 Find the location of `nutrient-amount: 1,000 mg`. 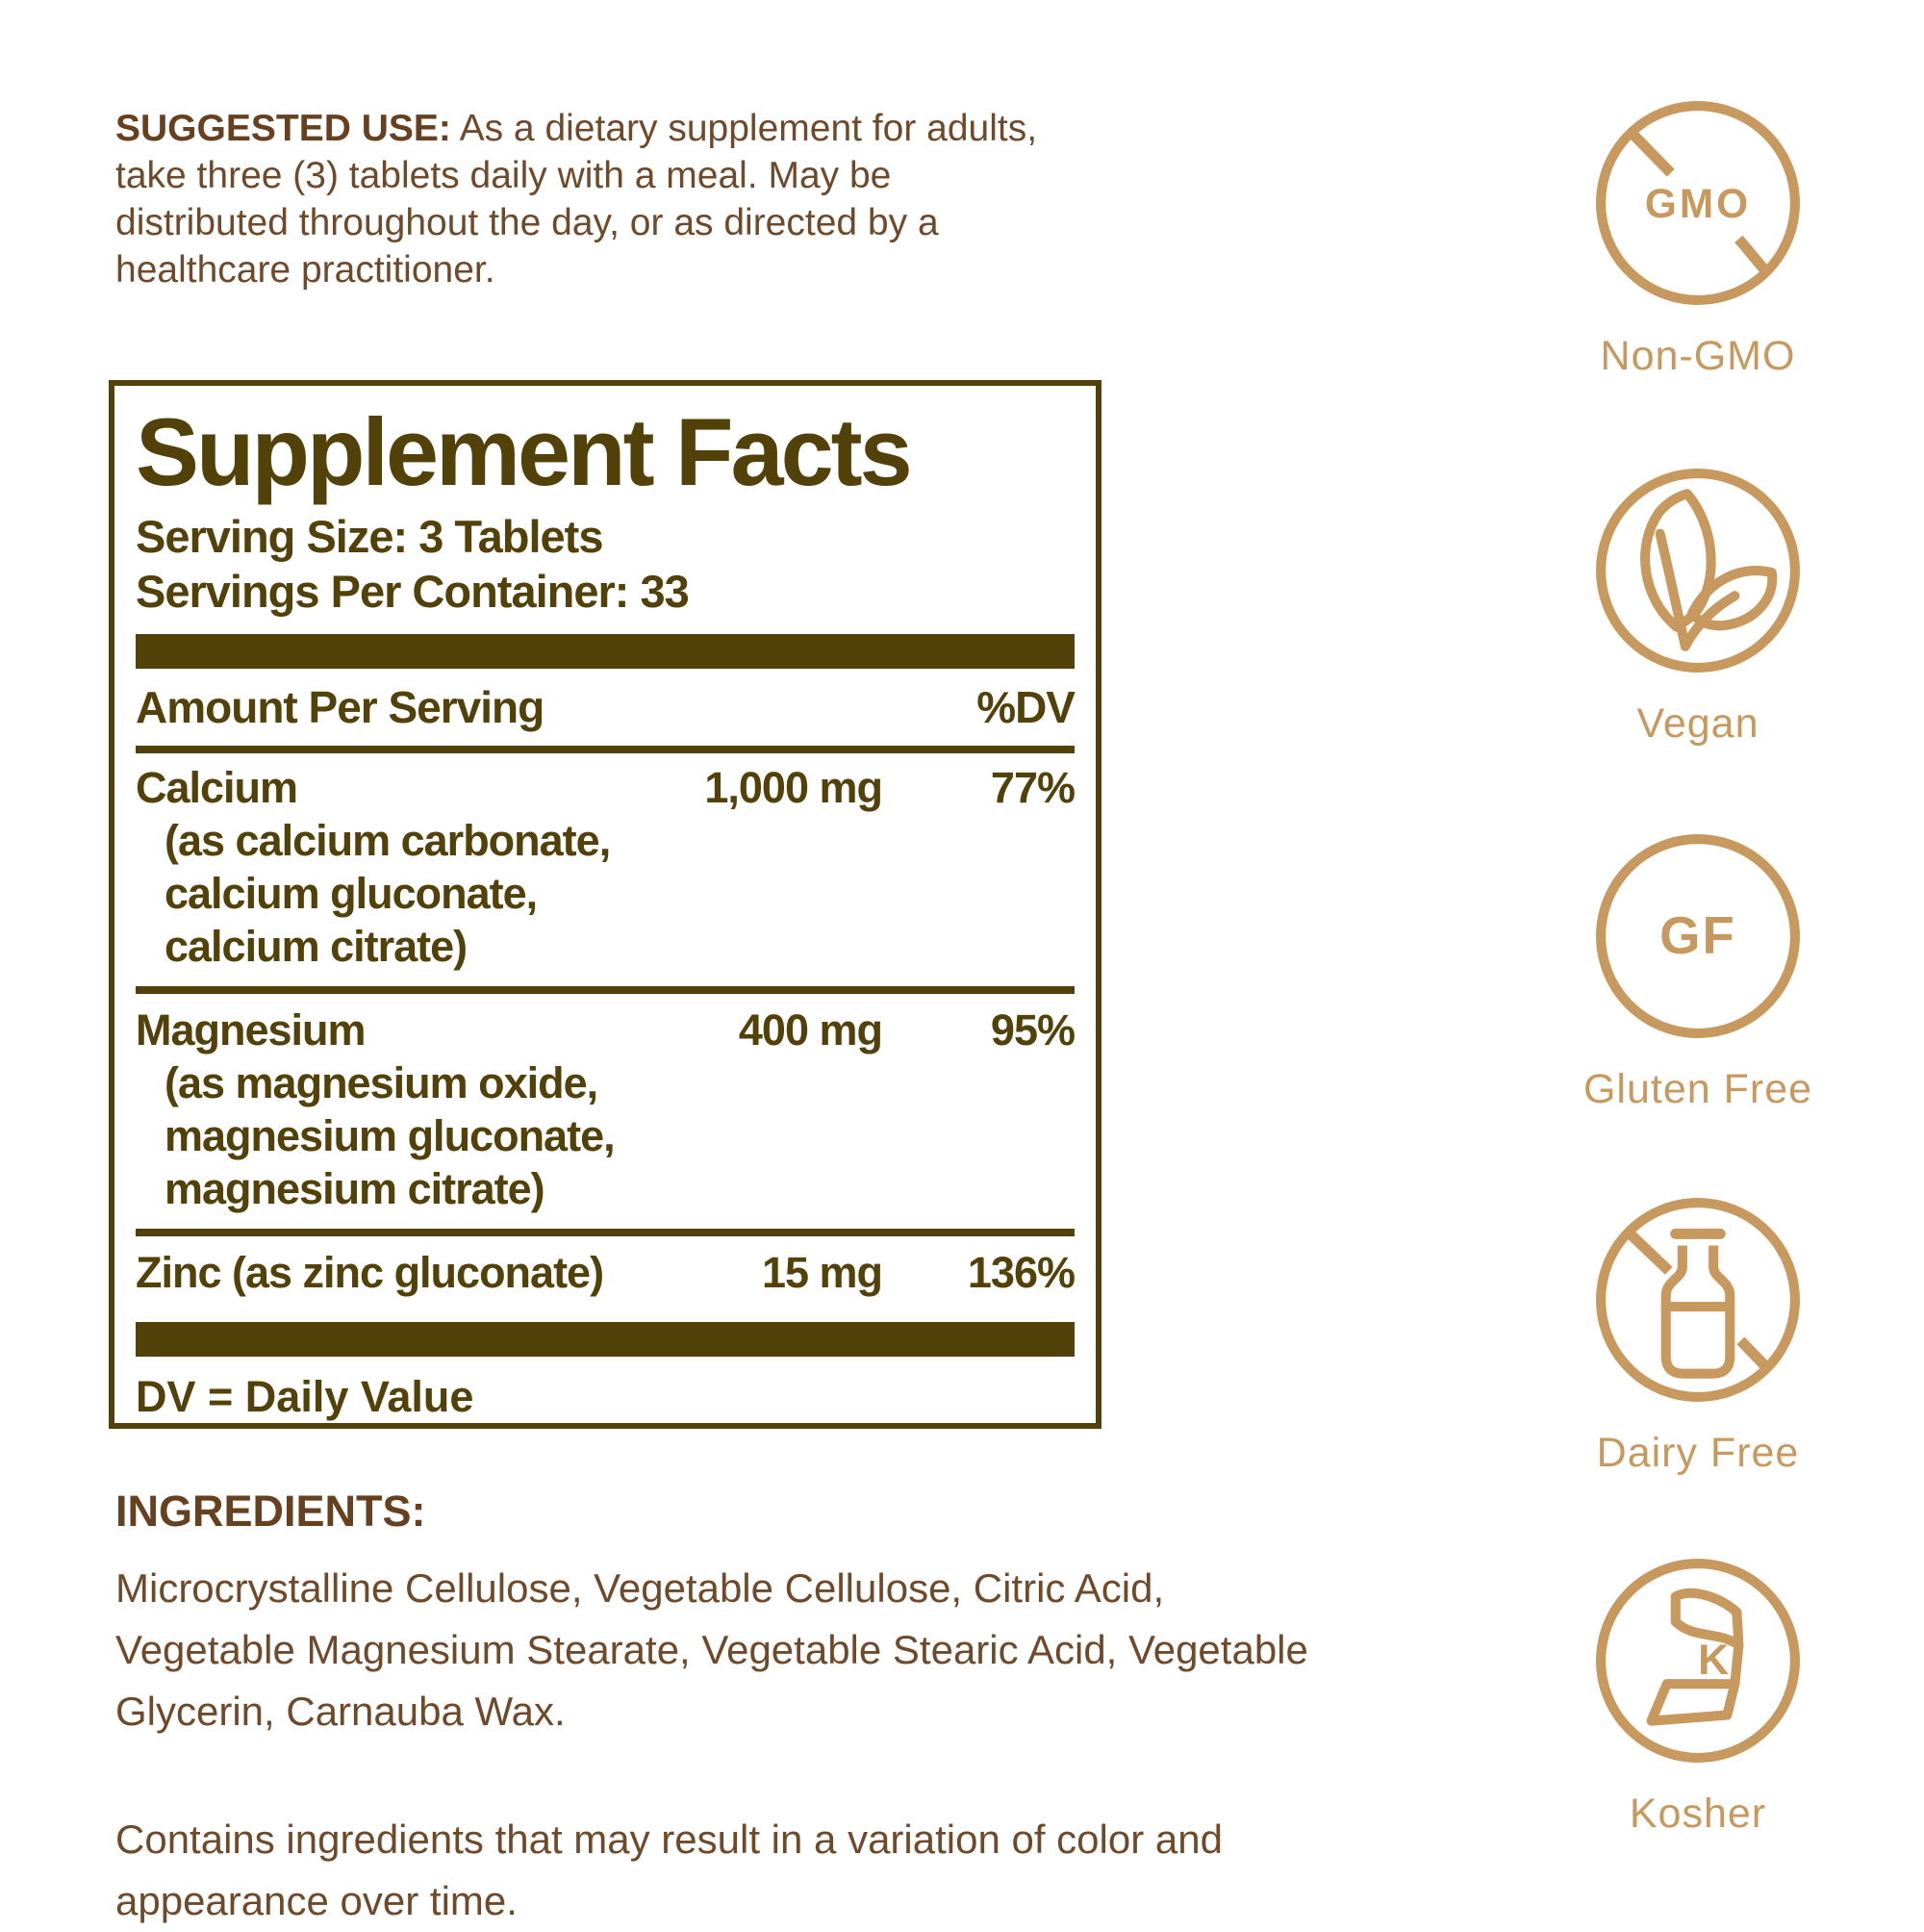

nutrient-amount: 1,000 mg is located at coordinates (793, 787).